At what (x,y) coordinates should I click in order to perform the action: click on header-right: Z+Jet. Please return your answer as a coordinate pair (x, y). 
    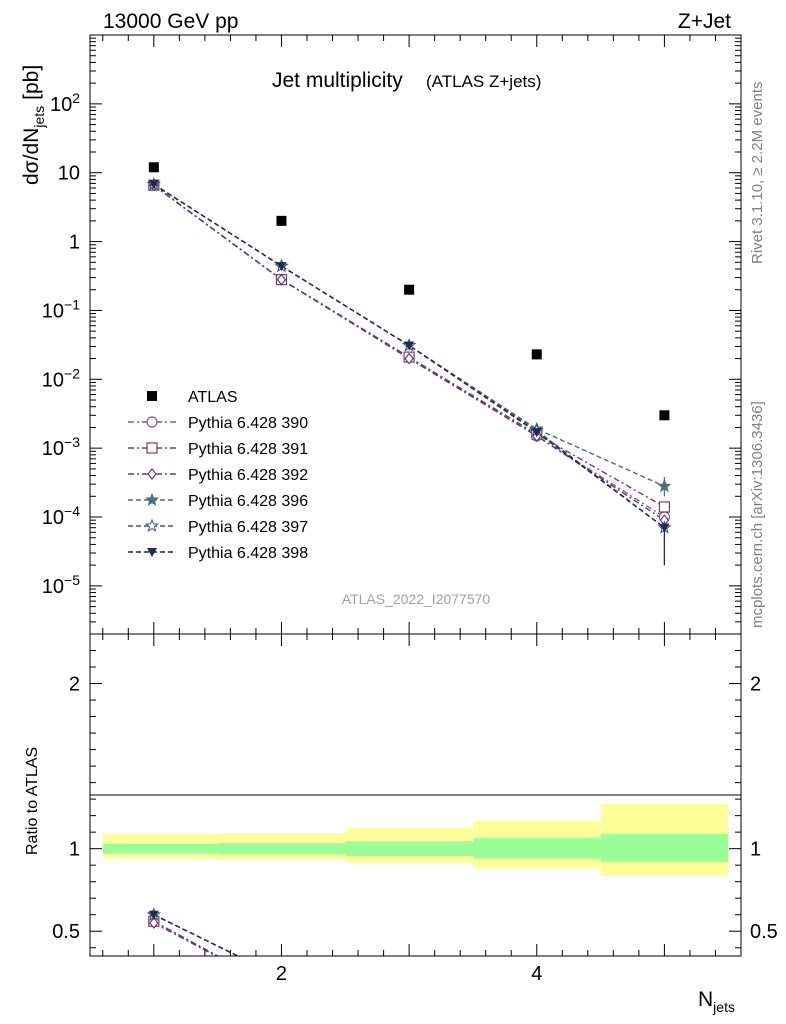
    Looking at the image, I should click on (704, 21).